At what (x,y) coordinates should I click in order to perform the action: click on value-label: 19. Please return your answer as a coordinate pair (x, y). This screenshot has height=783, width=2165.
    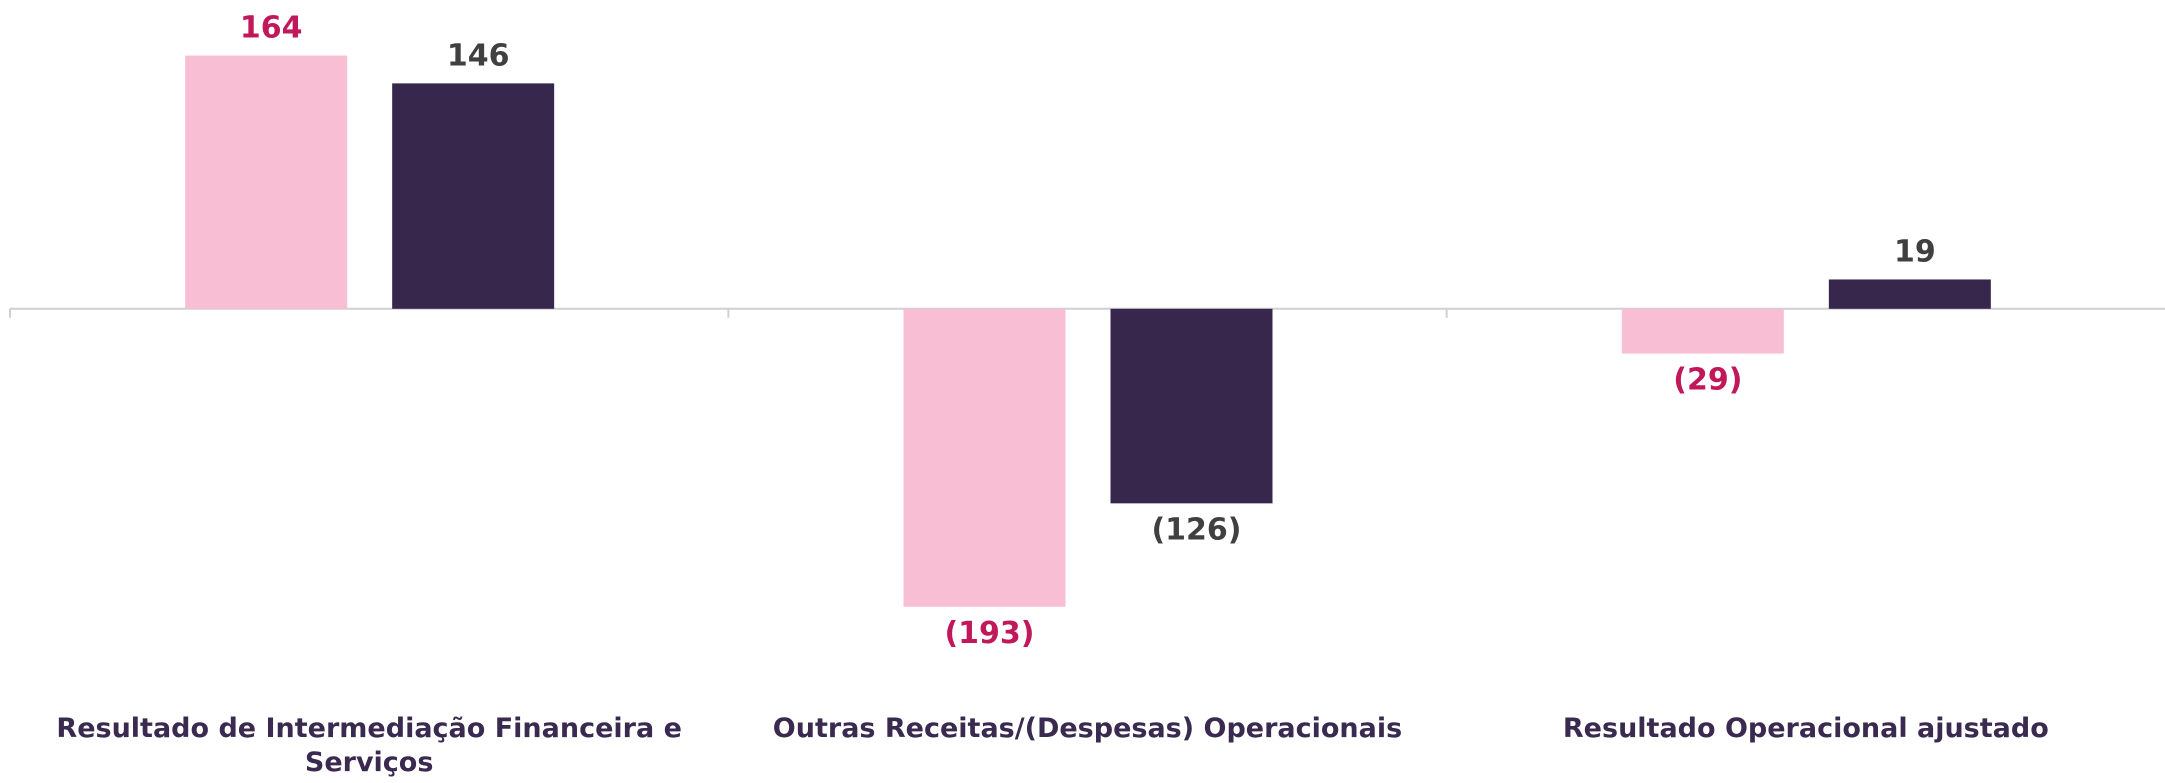
    Looking at the image, I should click on (1915, 251).